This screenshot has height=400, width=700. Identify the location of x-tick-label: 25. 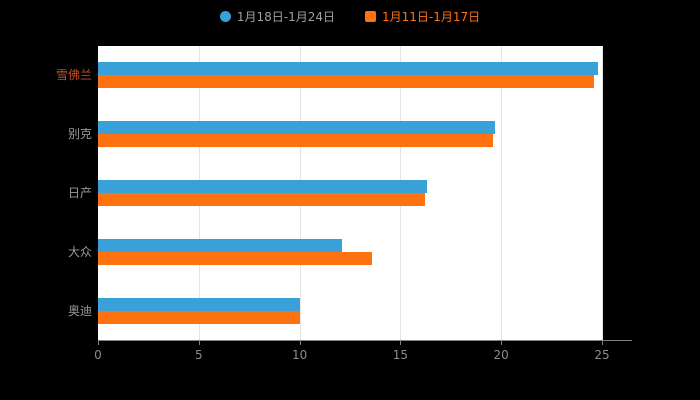
(602, 355).